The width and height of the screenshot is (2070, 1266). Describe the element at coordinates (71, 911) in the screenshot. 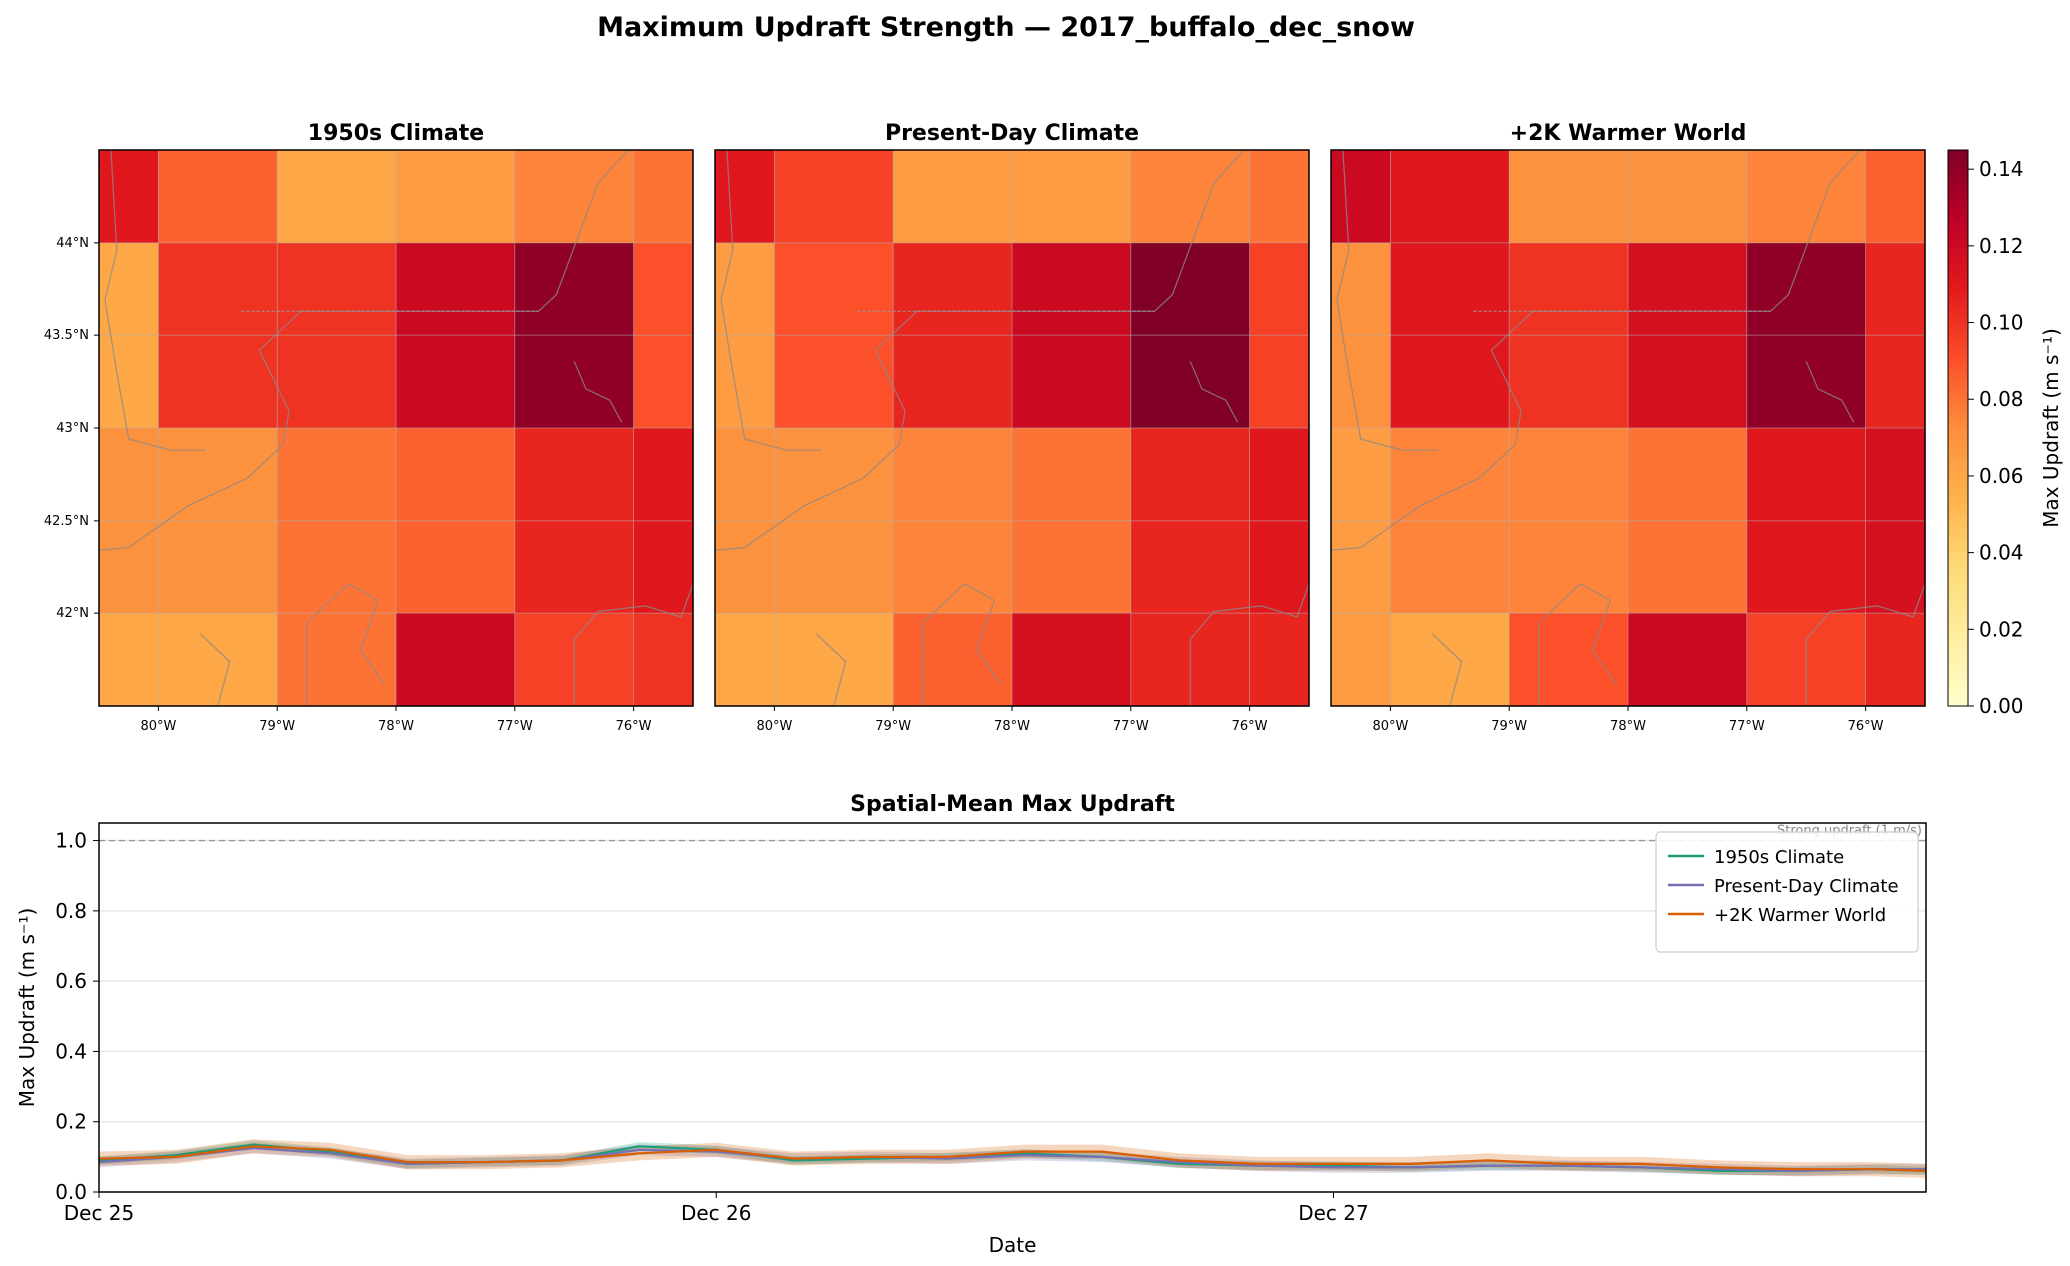

I see `y-tick-label: 0.8` at that location.